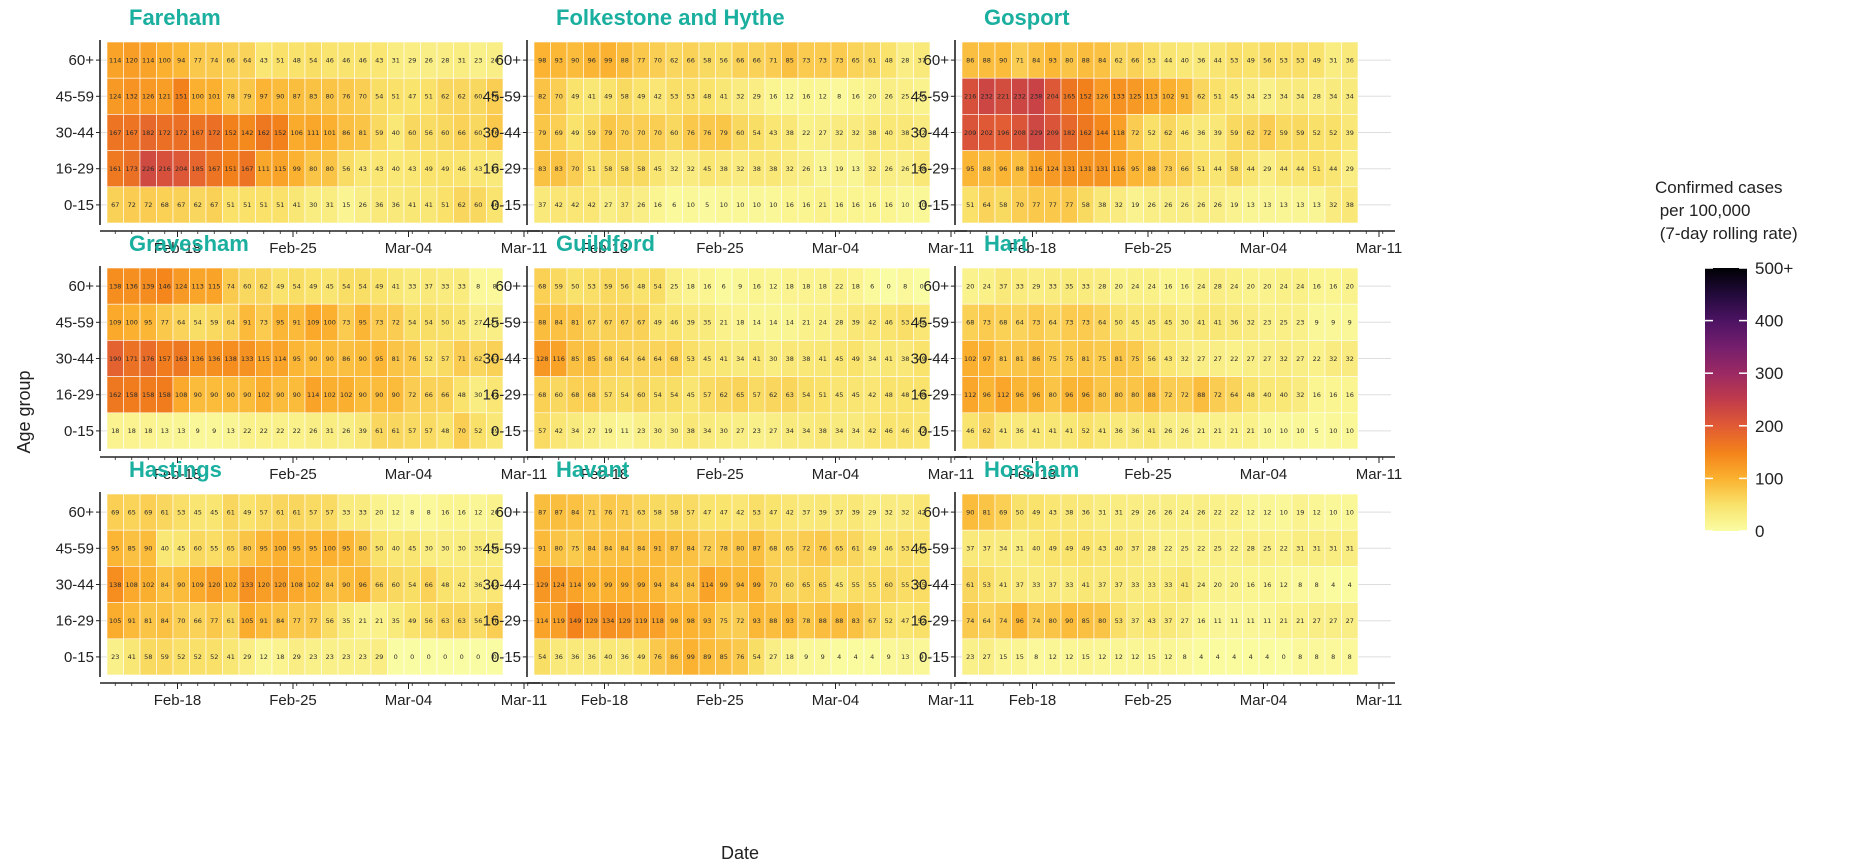 The height and width of the screenshot is (865, 1874). I want to click on cell-value-label: 71, so click(1020, 60).